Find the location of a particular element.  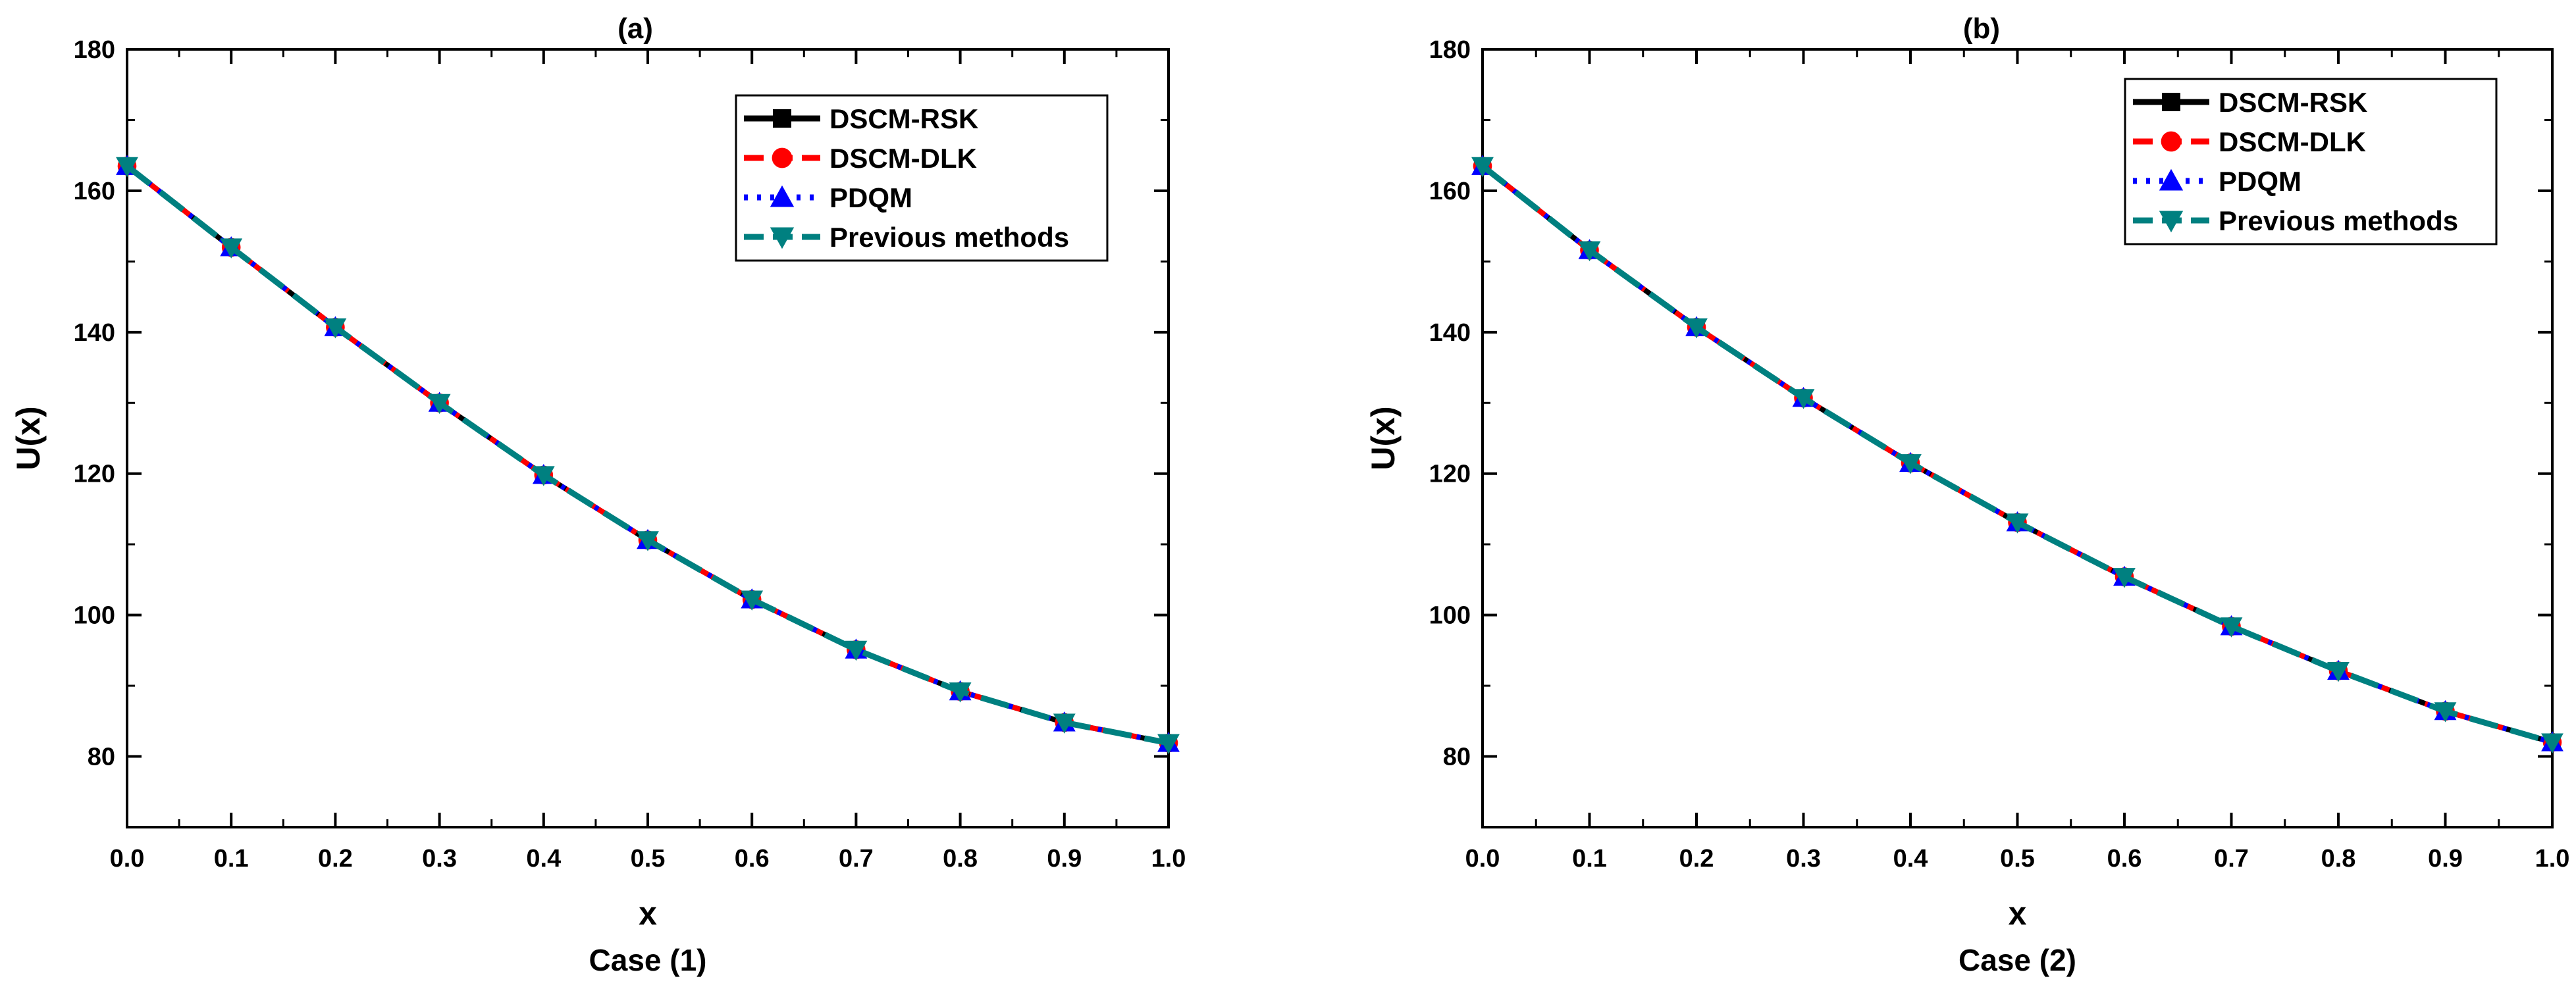

panel-title: (a) is located at coordinates (635, 29).